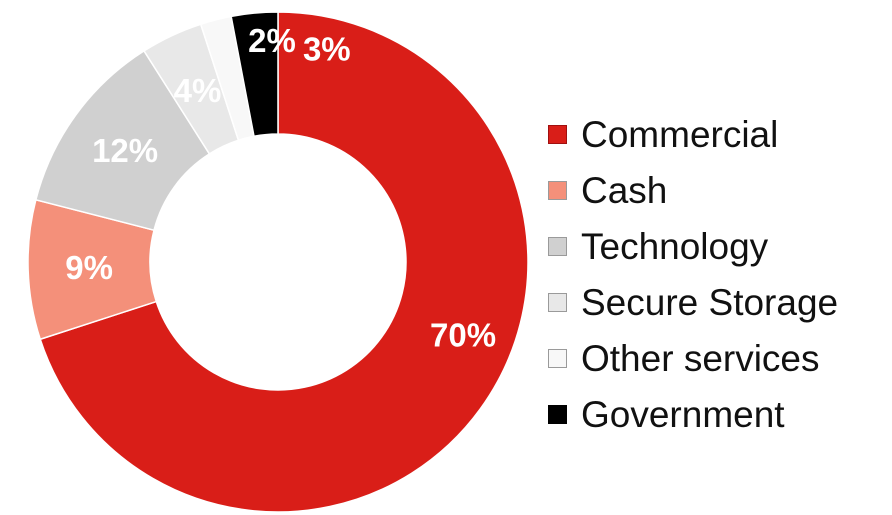  What do you see at coordinates (557, 190) in the screenshot?
I see `legend-swatch-cash` at bounding box center [557, 190].